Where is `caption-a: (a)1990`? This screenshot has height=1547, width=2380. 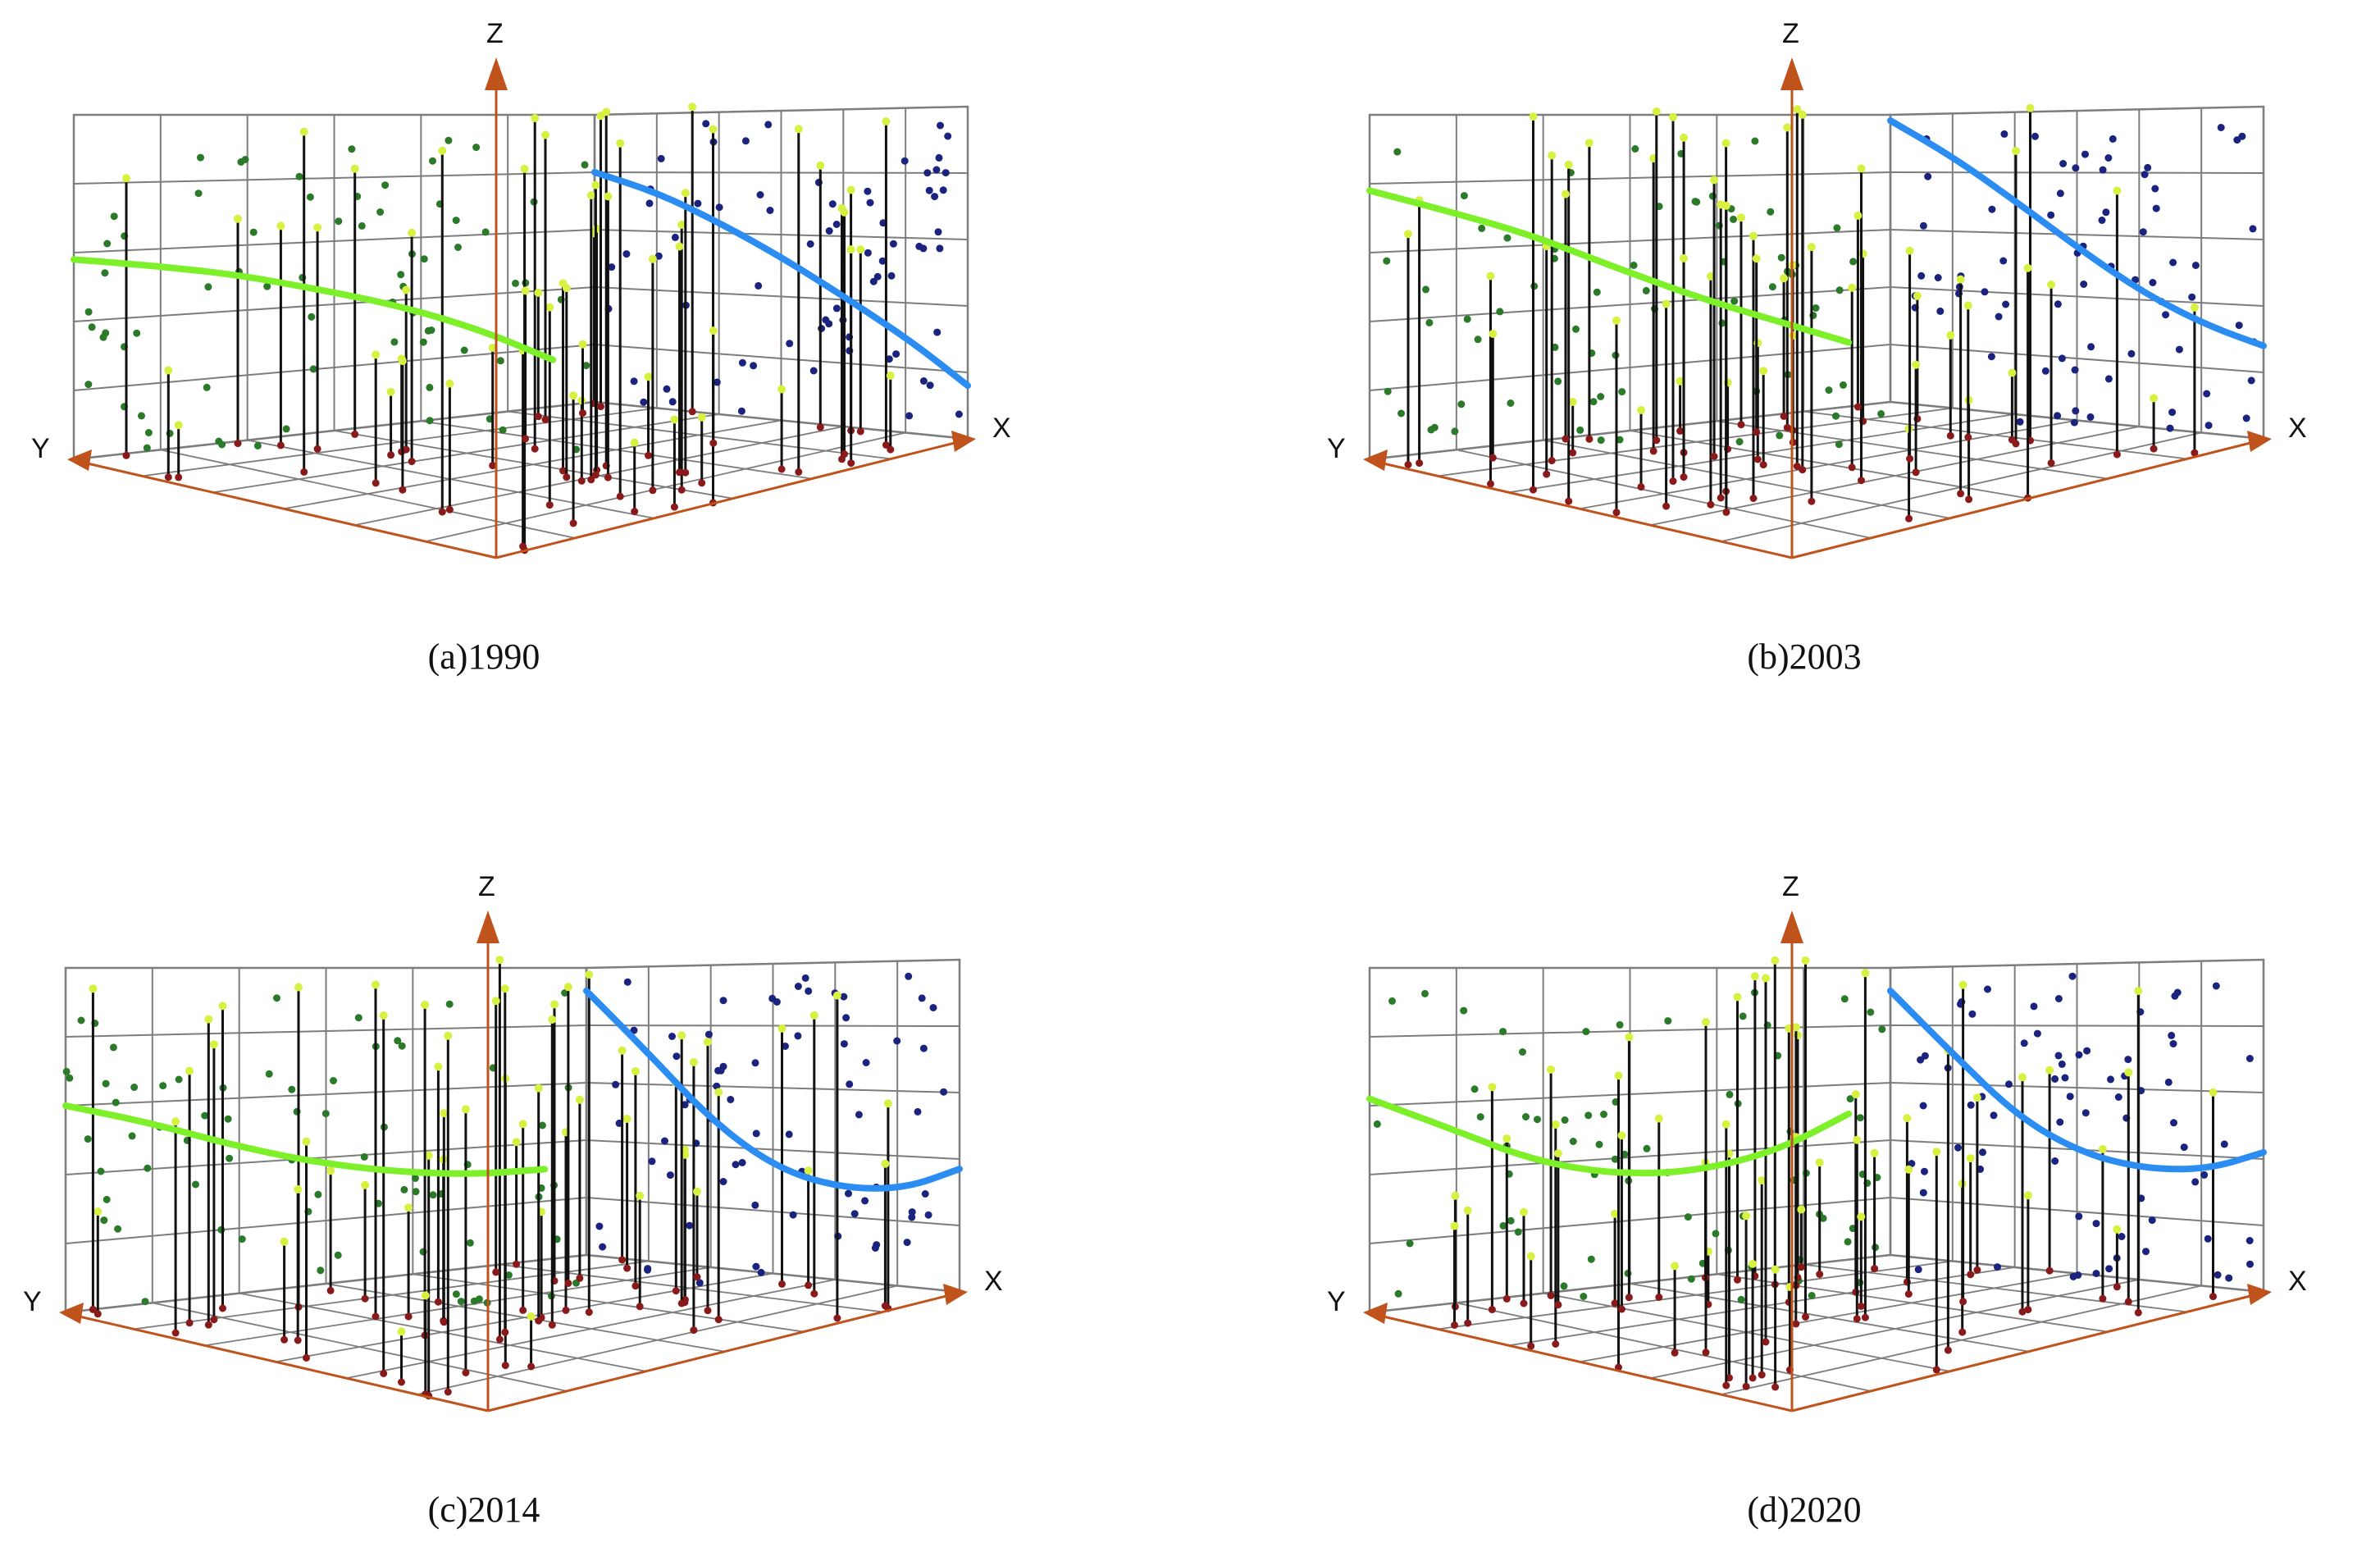 caption-a: (a)1990 is located at coordinates (483, 657).